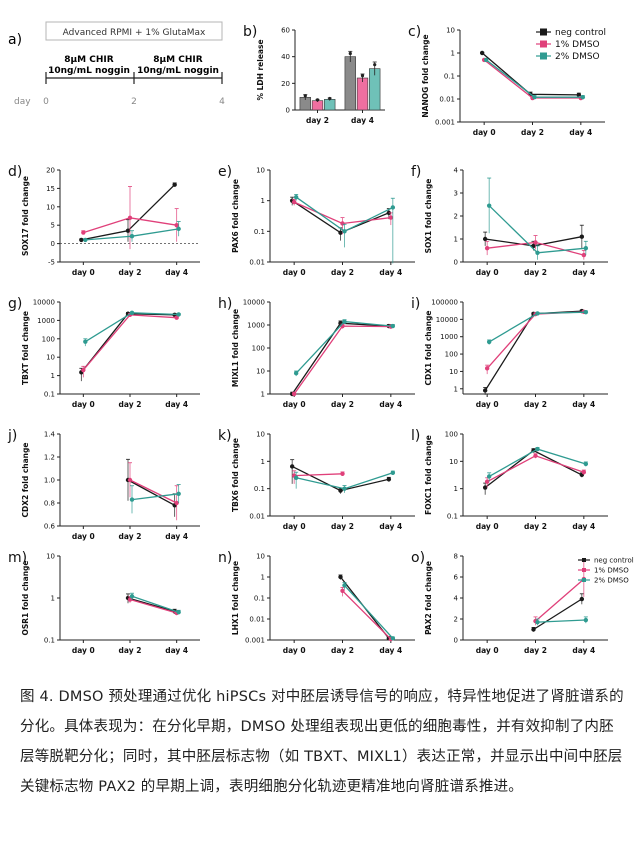  What do you see at coordinates (25, 348) in the screenshot?
I see `y-axis-label-g: TBXT fold change` at bounding box center [25, 348].